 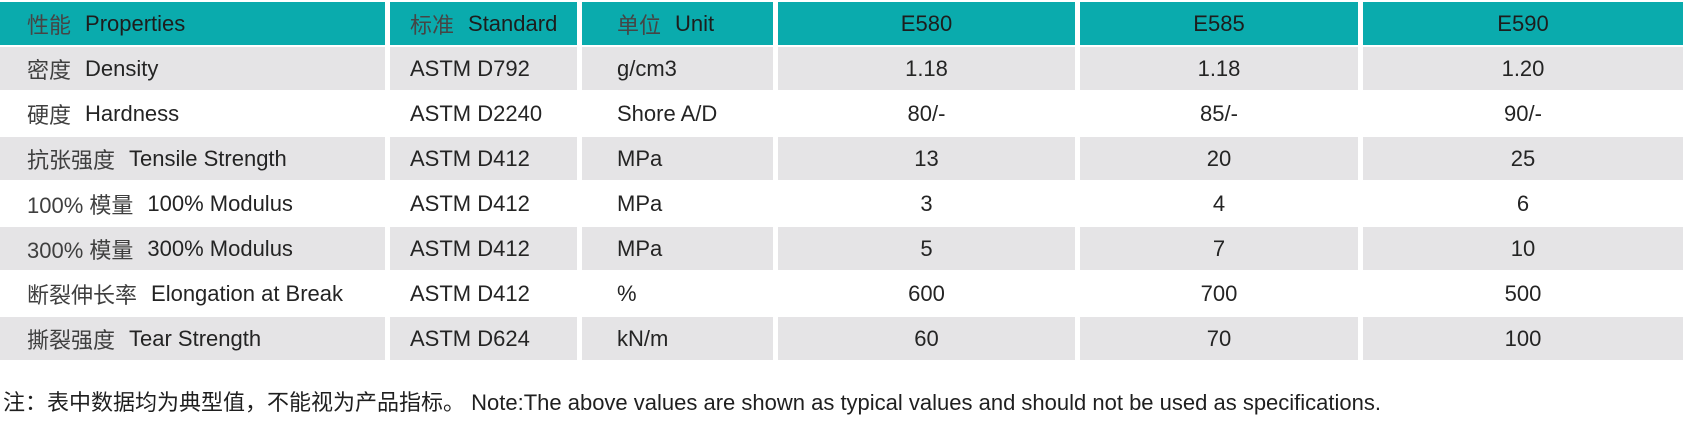 I want to click on cell-unit: %, so click(x=677, y=293).